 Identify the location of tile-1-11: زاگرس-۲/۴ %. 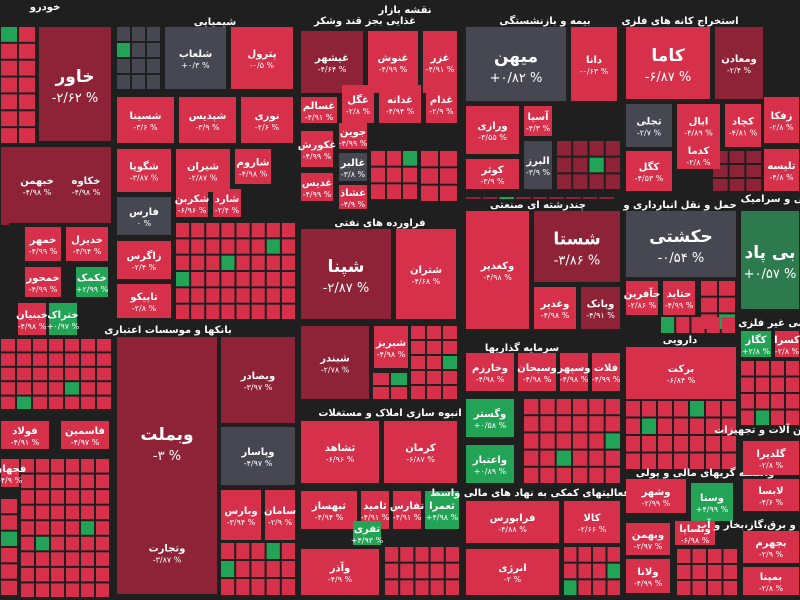
(144, 260).